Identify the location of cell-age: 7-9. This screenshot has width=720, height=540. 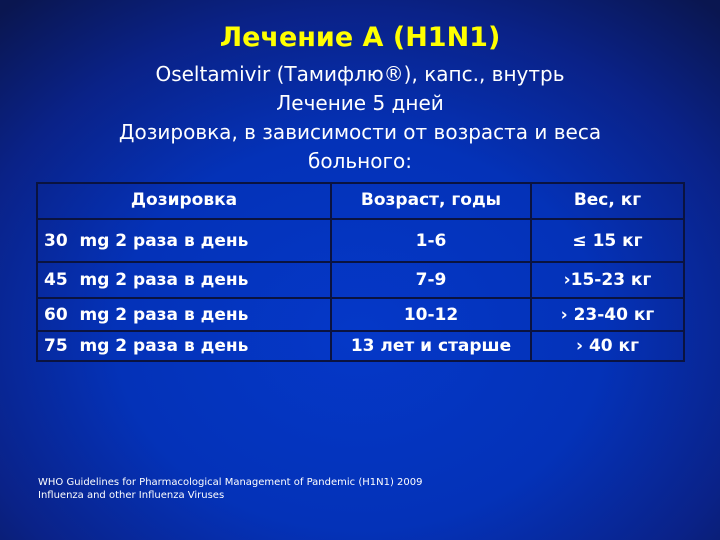
(431, 280).